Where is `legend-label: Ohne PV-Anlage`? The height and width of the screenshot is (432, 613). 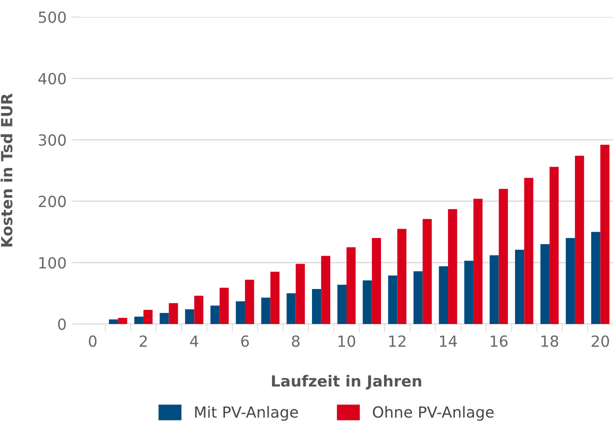 legend-label: Ohne PV-Anlage is located at coordinates (433, 413).